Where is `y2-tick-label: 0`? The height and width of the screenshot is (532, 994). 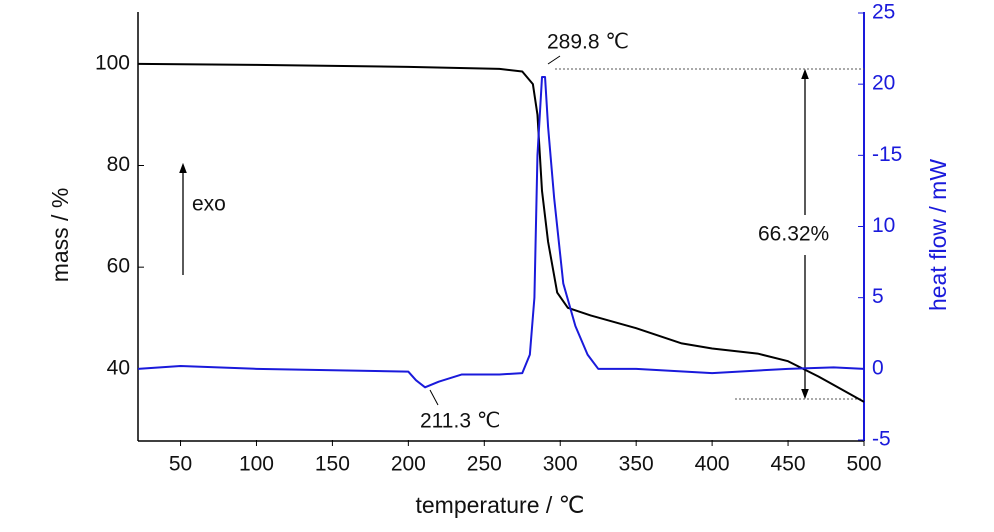
y2-tick-label: 0 is located at coordinates (878, 367).